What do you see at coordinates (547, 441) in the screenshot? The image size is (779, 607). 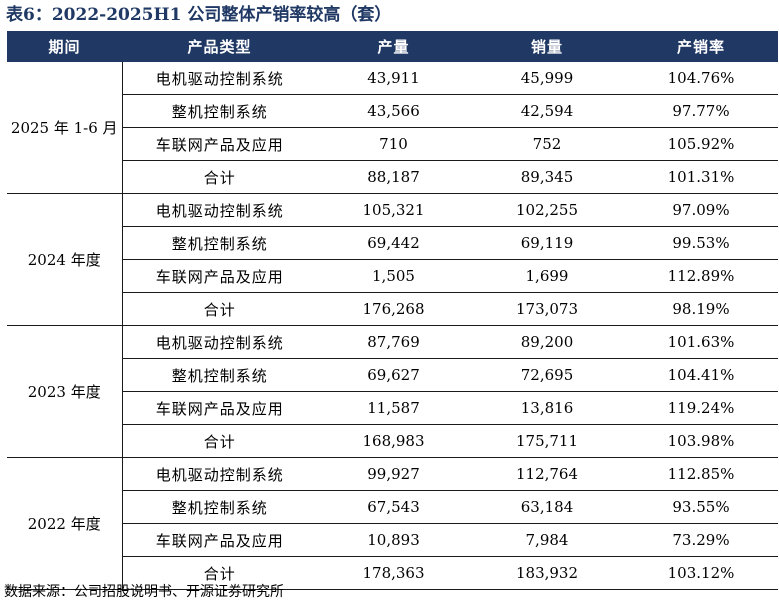 I see `sales-cell: 175,711` at bounding box center [547, 441].